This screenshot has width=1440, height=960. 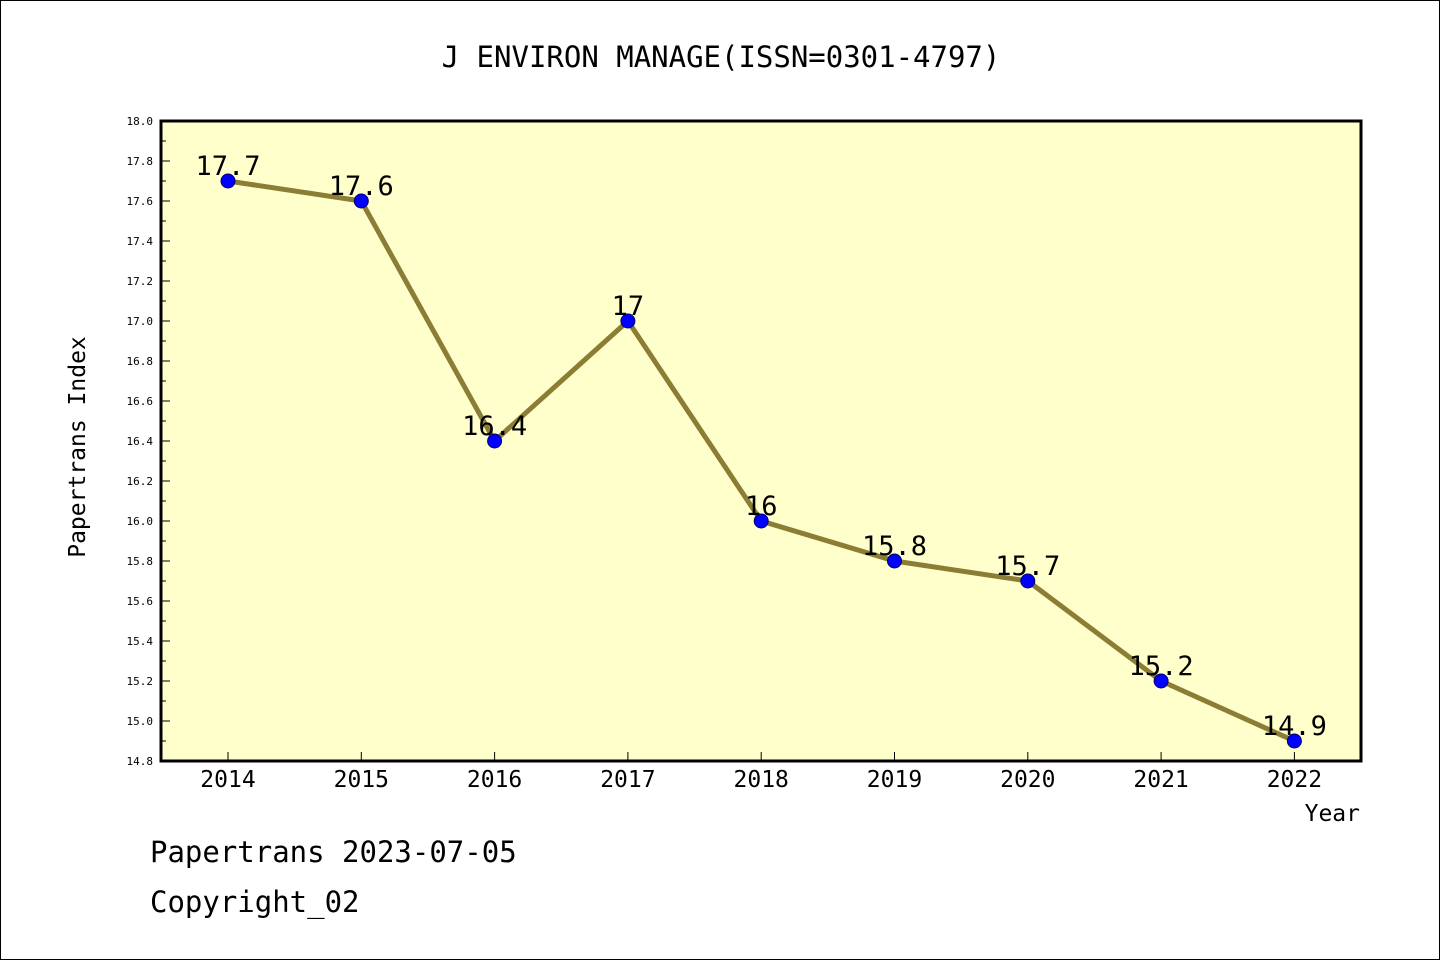 I want to click on data-label: 17, so click(x=628, y=306).